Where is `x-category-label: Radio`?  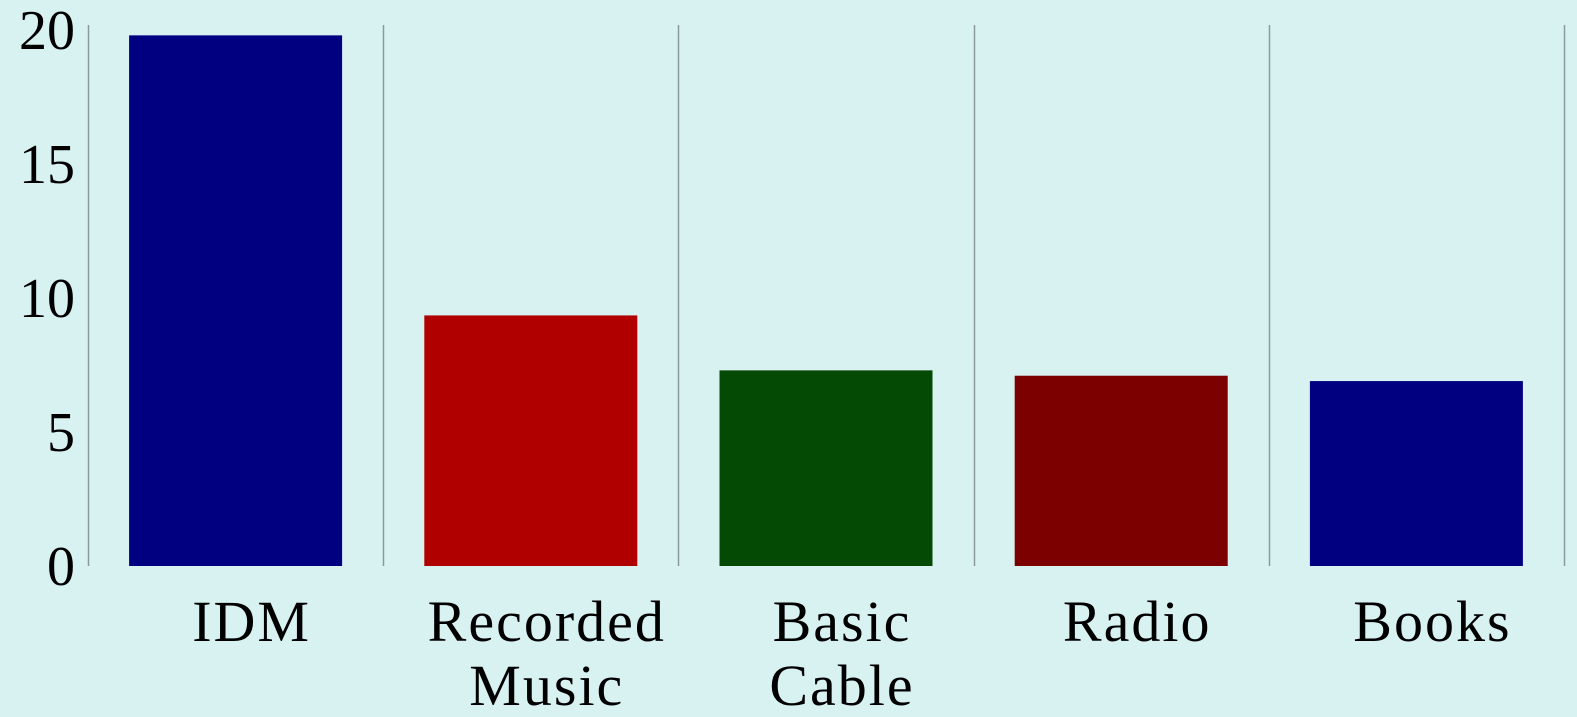
x-category-label: Radio is located at coordinates (1137, 621).